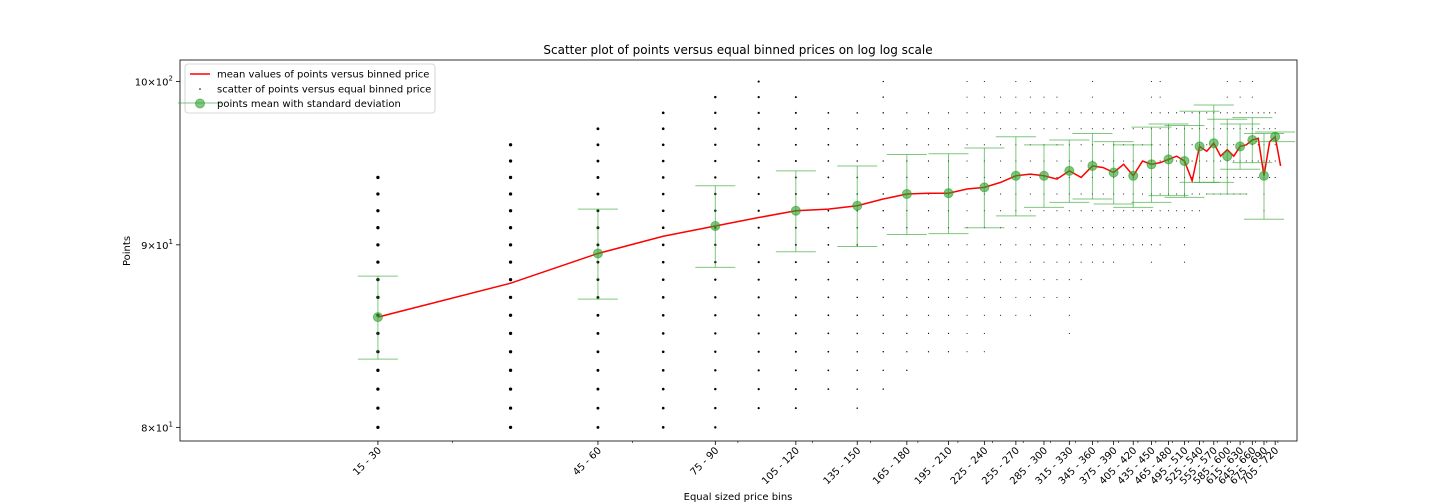 Image resolution: width=1440 pixels, height=504 pixels. What do you see at coordinates (157, 245) in the screenshot?
I see `y-tick-label: 9×101` at bounding box center [157, 245].